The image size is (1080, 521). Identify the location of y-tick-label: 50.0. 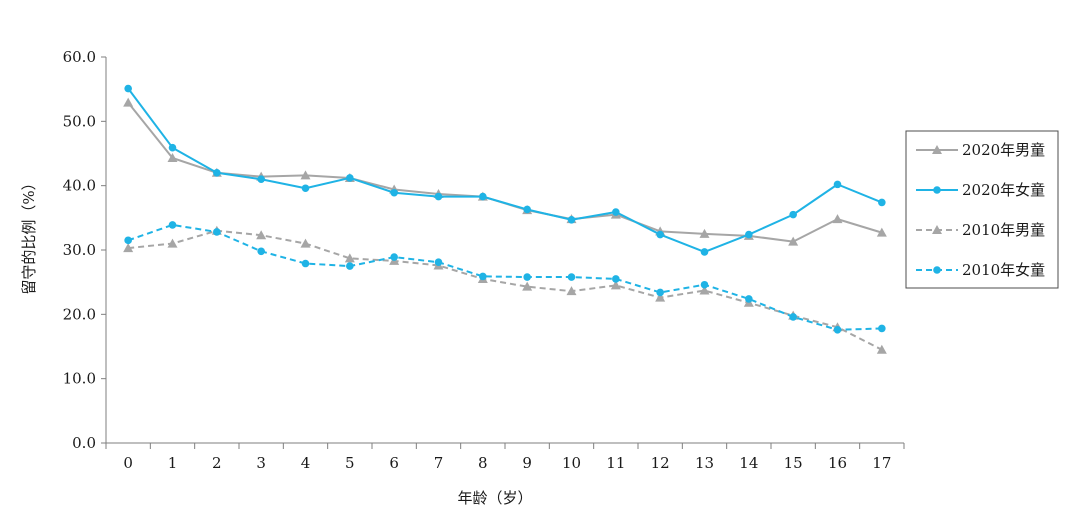
(79, 121).